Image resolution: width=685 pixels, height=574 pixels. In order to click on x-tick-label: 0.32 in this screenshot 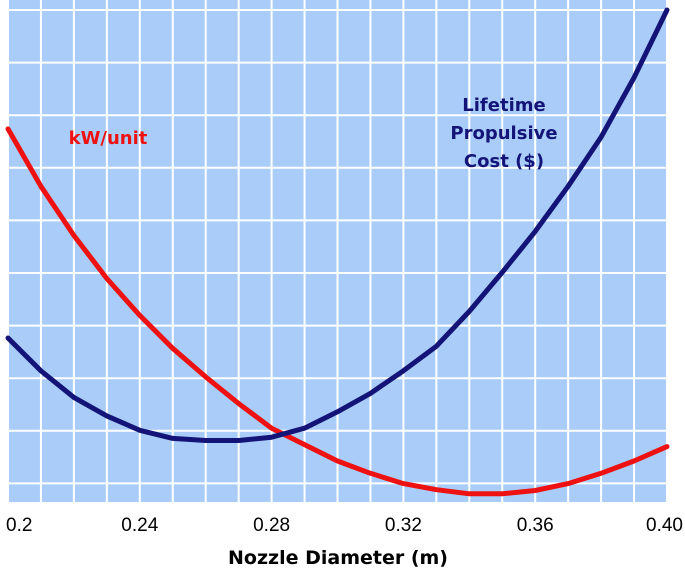, I will do `click(403, 525)`.